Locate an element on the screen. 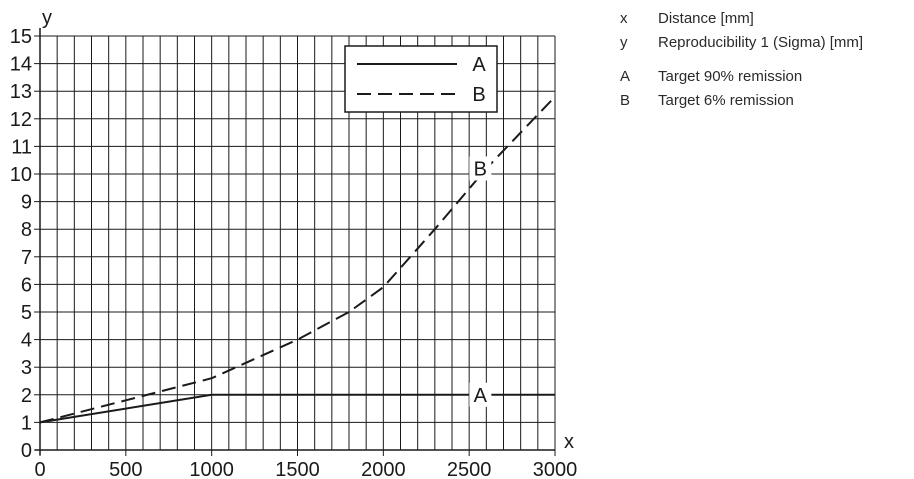  y-axis-label: y is located at coordinates (47, 18).